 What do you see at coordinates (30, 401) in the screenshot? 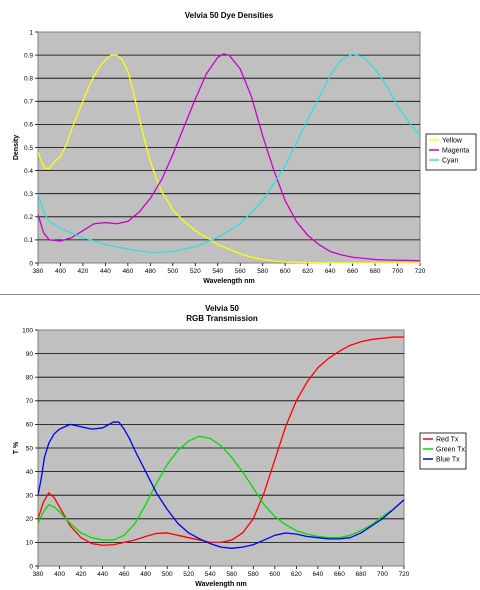
I see `y-tick-label: 70` at bounding box center [30, 401].